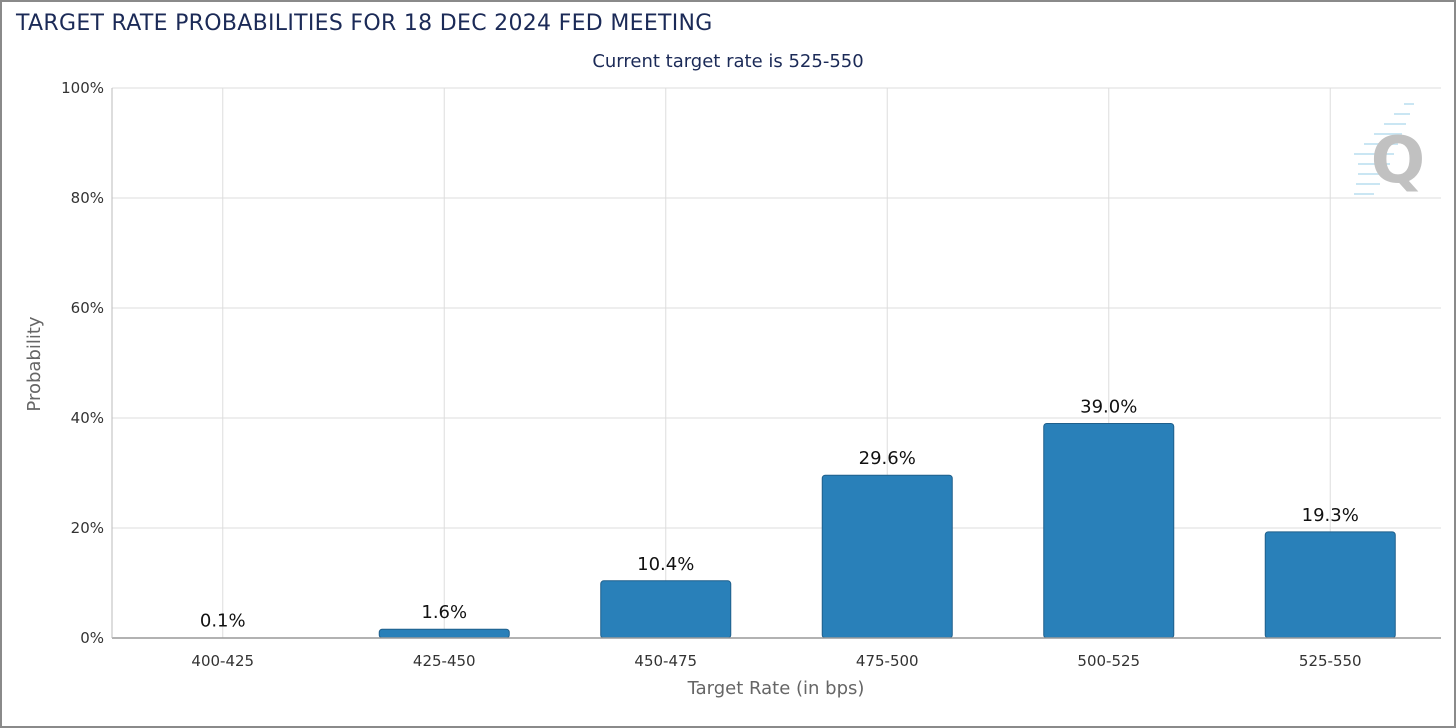 The image size is (1456, 728). I want to click on y-tick-label: 0%, so click(92, 638).